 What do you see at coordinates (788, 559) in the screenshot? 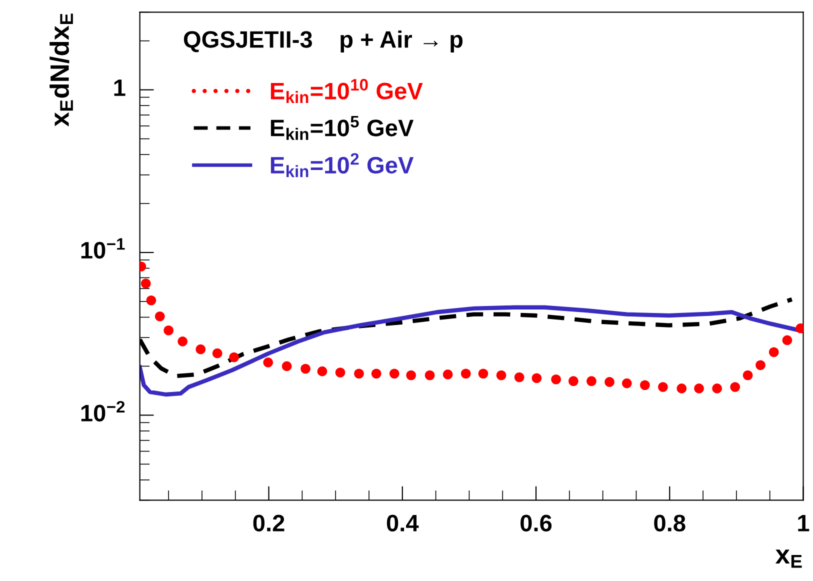
I see `x-axis-title: x$_{E}$` at bounding box center [788, 559].